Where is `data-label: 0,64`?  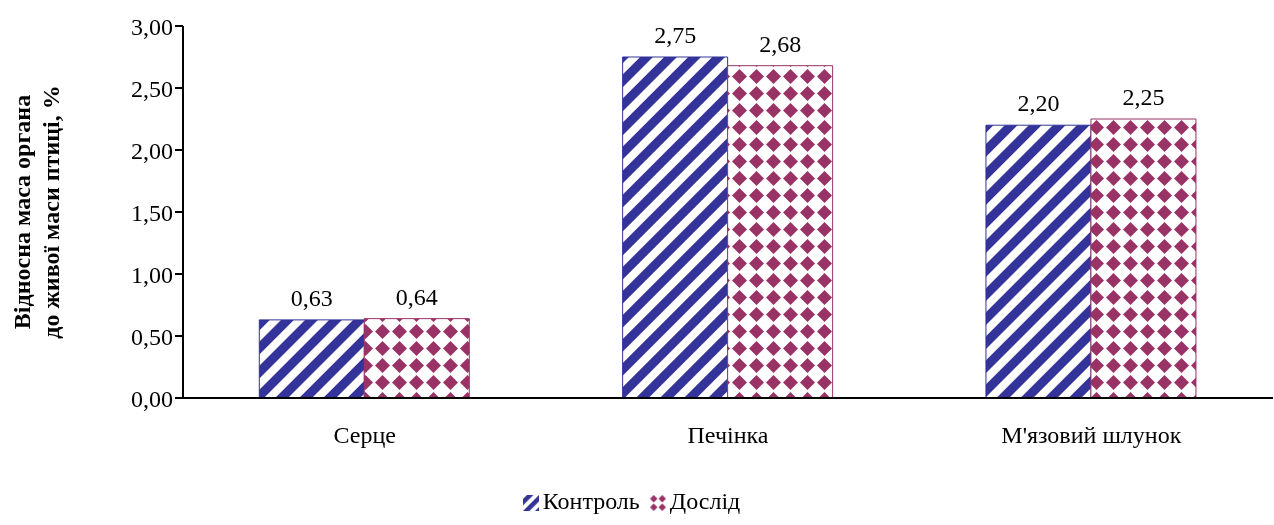
data-label: 0,64 is located at coordinates (416, 296).